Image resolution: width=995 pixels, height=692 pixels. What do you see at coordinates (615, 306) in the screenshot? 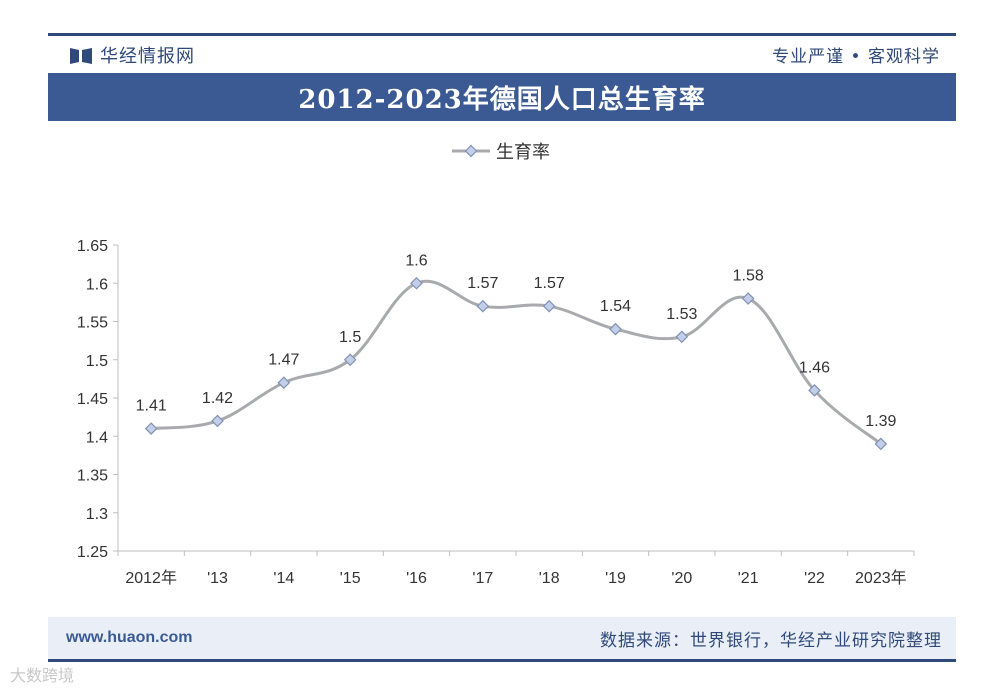
I see `data-label: 1.54` at bounding box center [615, 306].